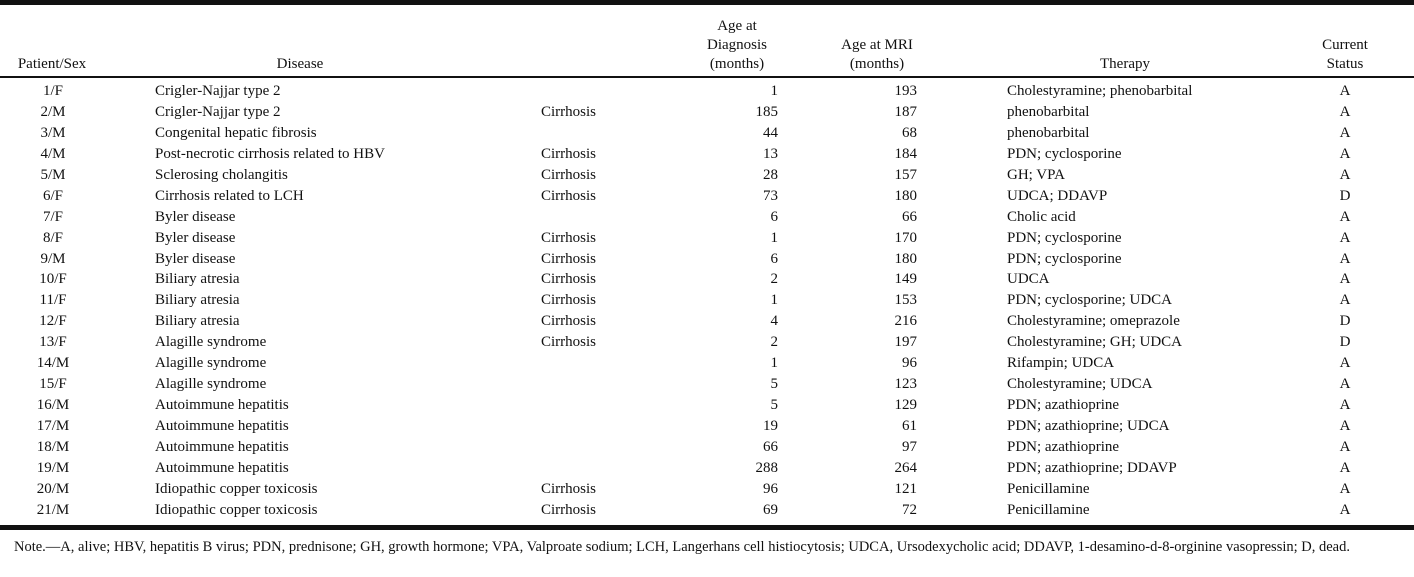 The height and width of the screenshot is (577, 1414). What do you see at coordinates (770, 509) in the screenshot?
I see `cell-age-at-diagnosis: 69` at bounding box center [770, 509].